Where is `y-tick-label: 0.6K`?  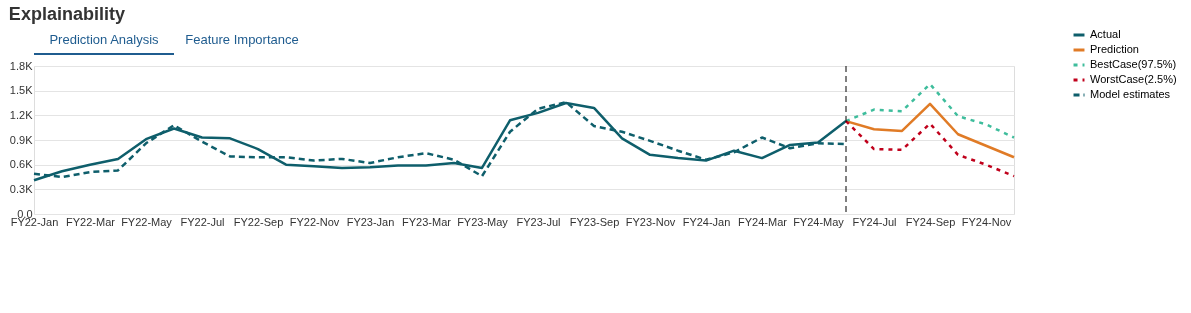 y-tick-label: 0.6K is located at coordinates (21, 164).